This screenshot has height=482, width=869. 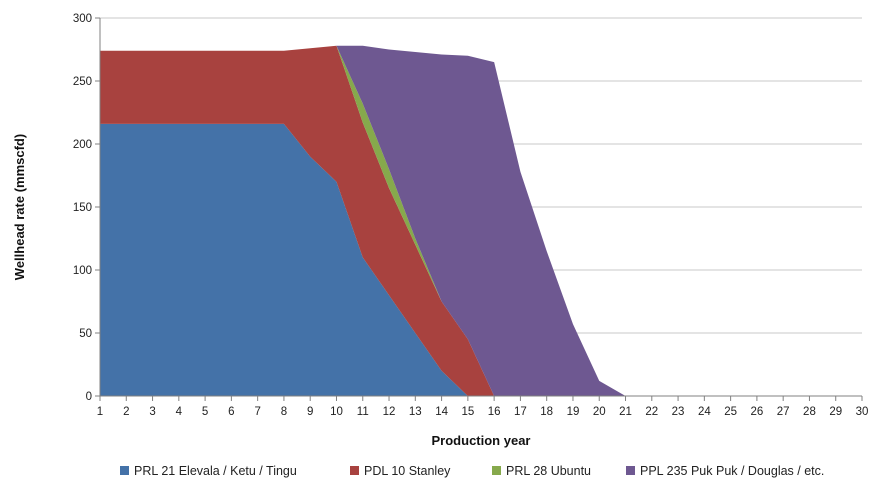 I want to click on legend-item-4: PPL 235 Puk Puk / Douglas / etc., so click(x=725, y=471).